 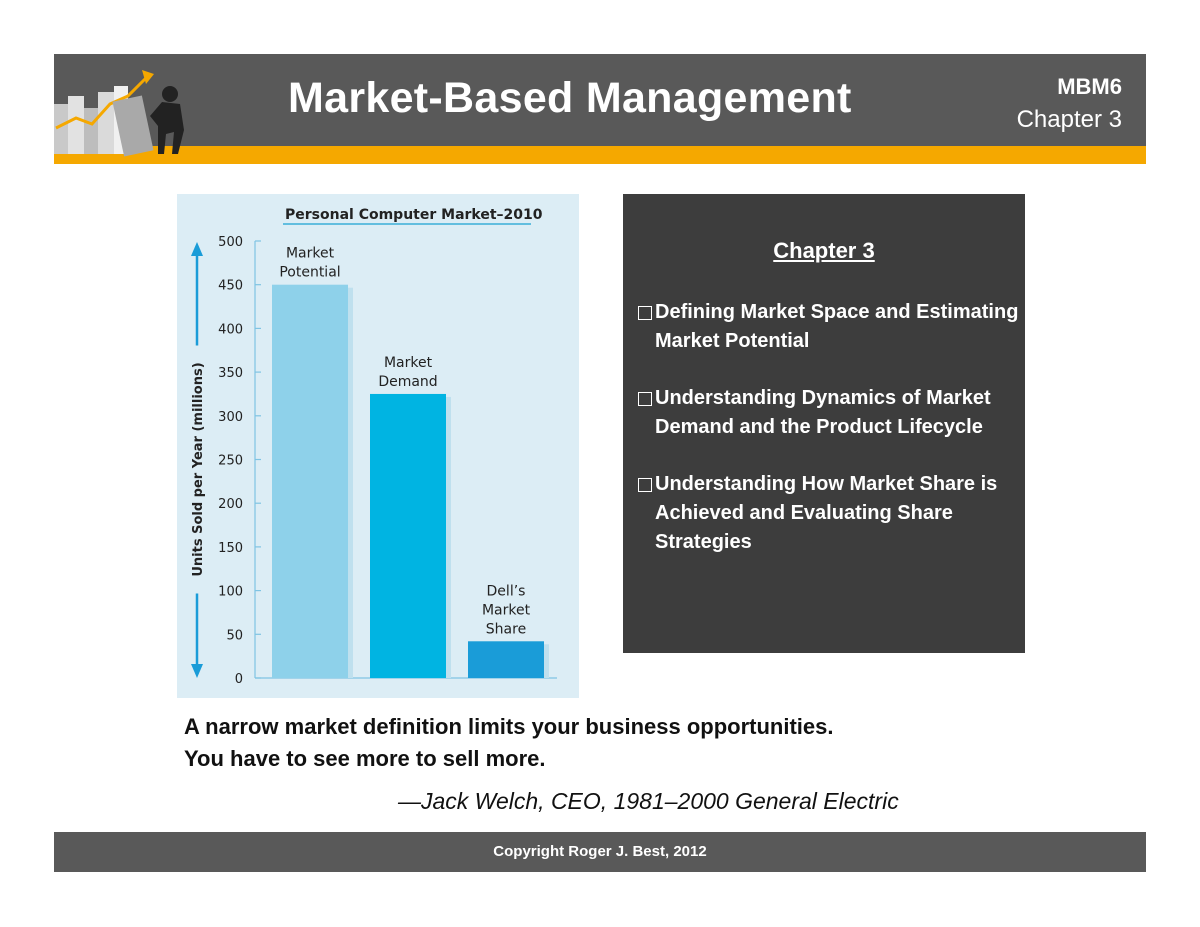 What do you see at coordinates (506, 629) in the screenshot?
I see `bar-label: Share` at bounding box center [506, 629].